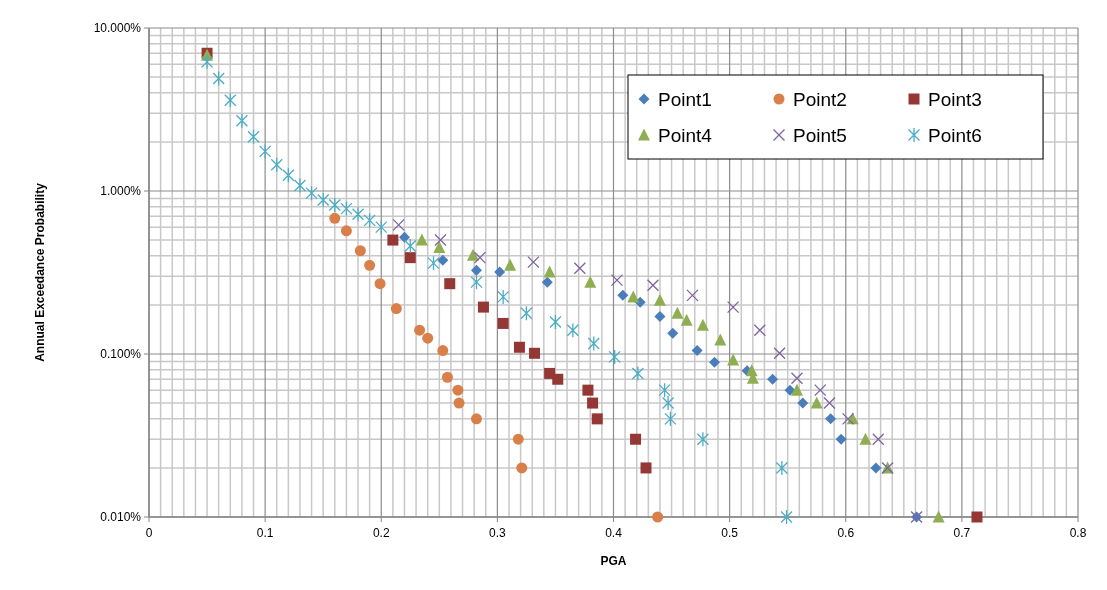 This screenshot has height=590, width=1107. I want to click on x-axis-title: PGA, so click(613, 561).